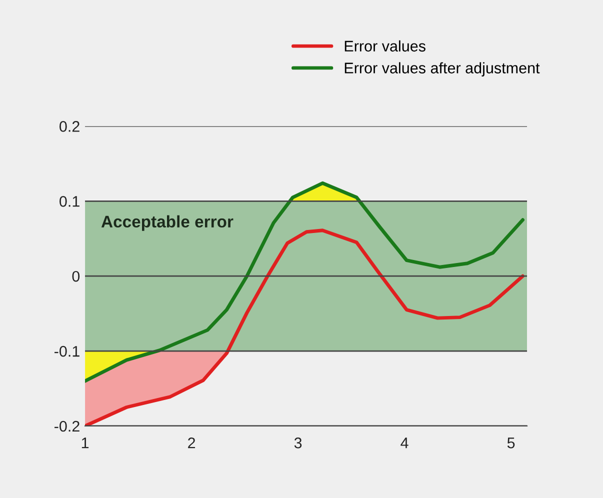 The image size is (603, 498). Describe the element at coordinates (85, 443) in the screenshot. I see `x-tick-label: 1` at that location.